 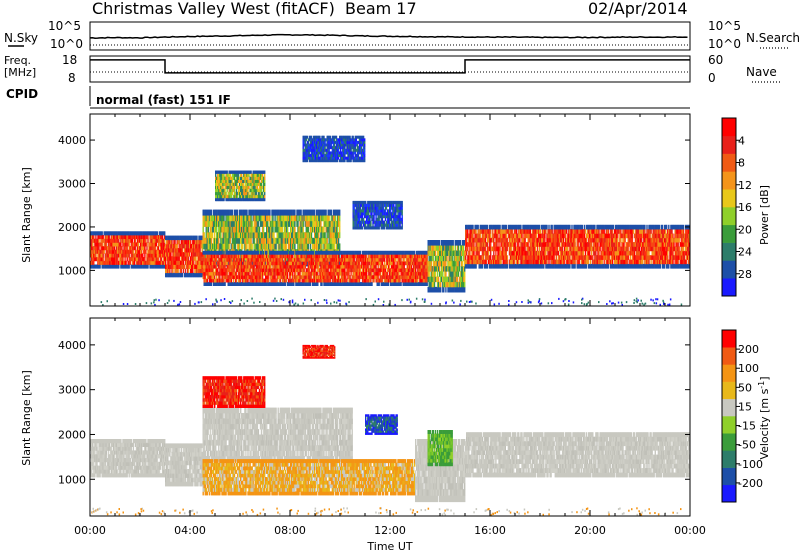 I want to click on nave-tick-top: 60, so click(x=715, y=60).